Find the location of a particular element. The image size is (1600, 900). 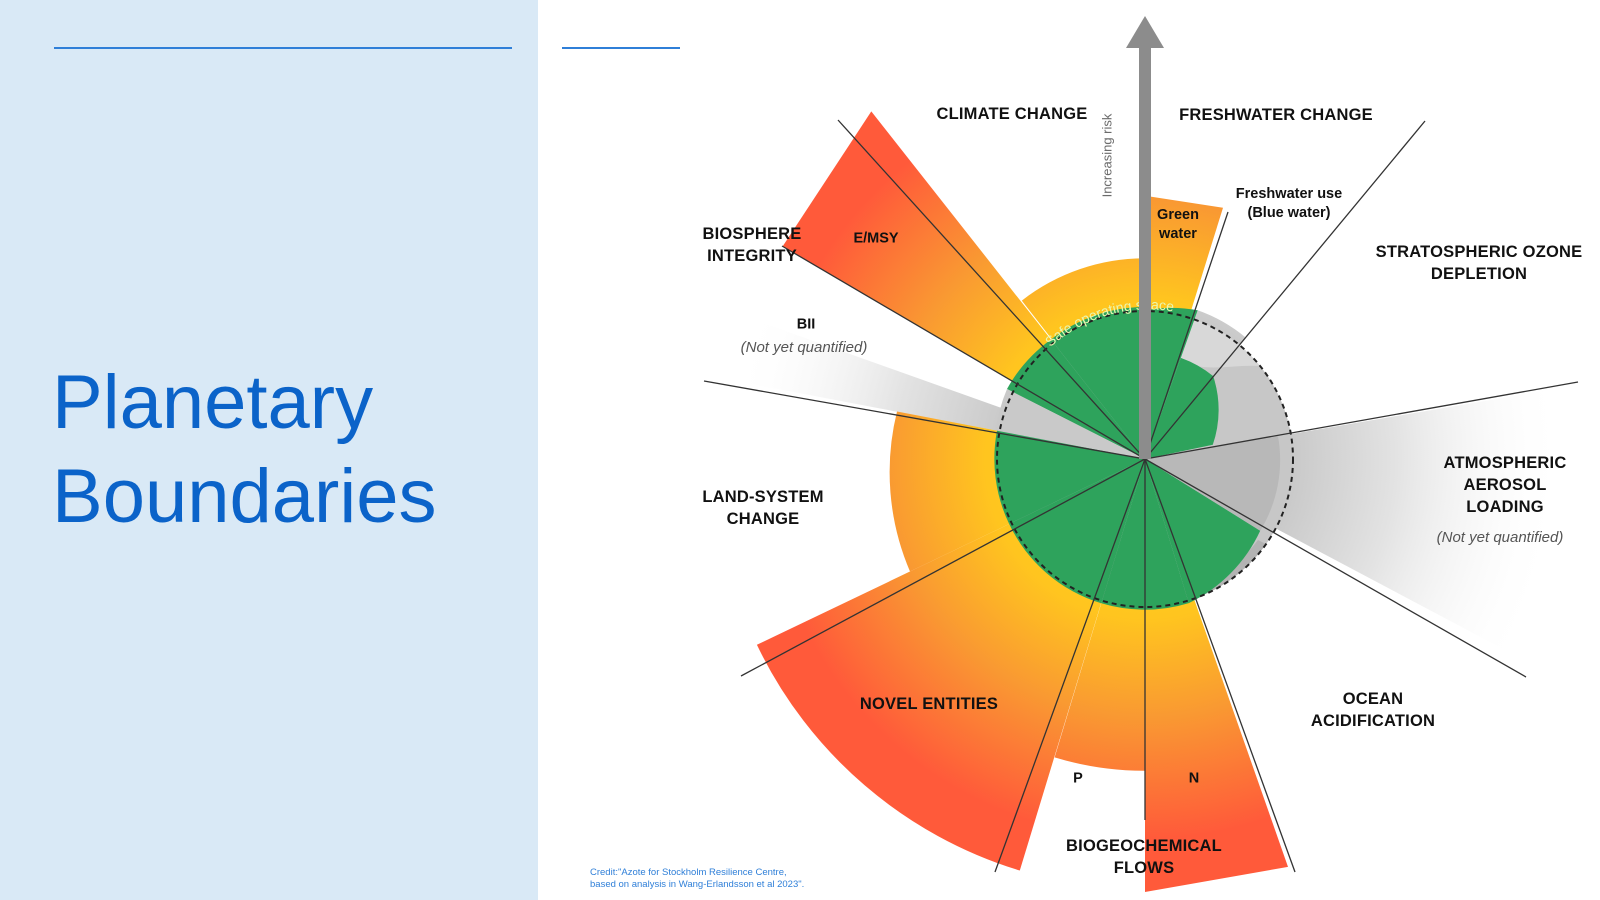

label-freshwater-change: FRESHWATER CHANGE is located at coordinates (1276, 115).